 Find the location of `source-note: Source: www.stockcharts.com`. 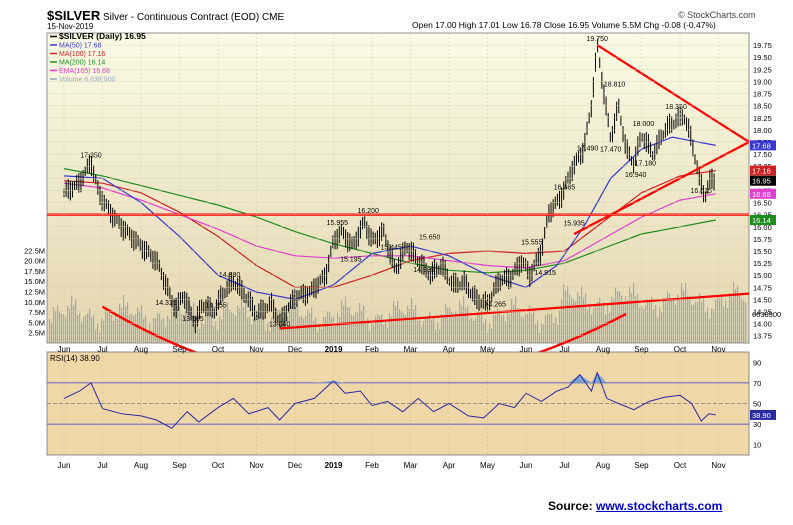

source-note: Source: www.stockcharts.com is located at coordinates (635, 506).